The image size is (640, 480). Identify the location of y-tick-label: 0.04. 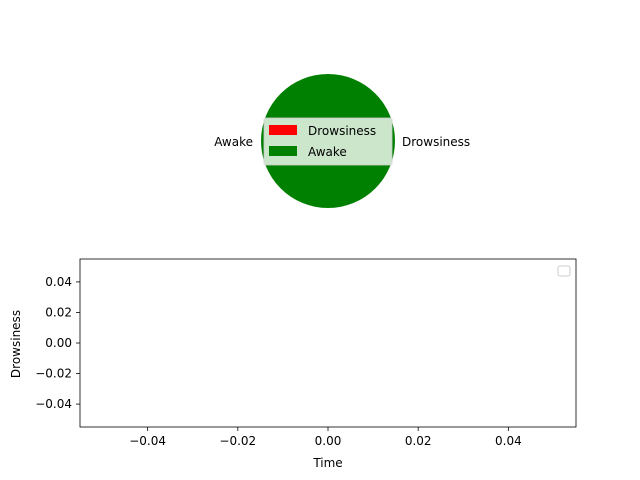
(58, 282).